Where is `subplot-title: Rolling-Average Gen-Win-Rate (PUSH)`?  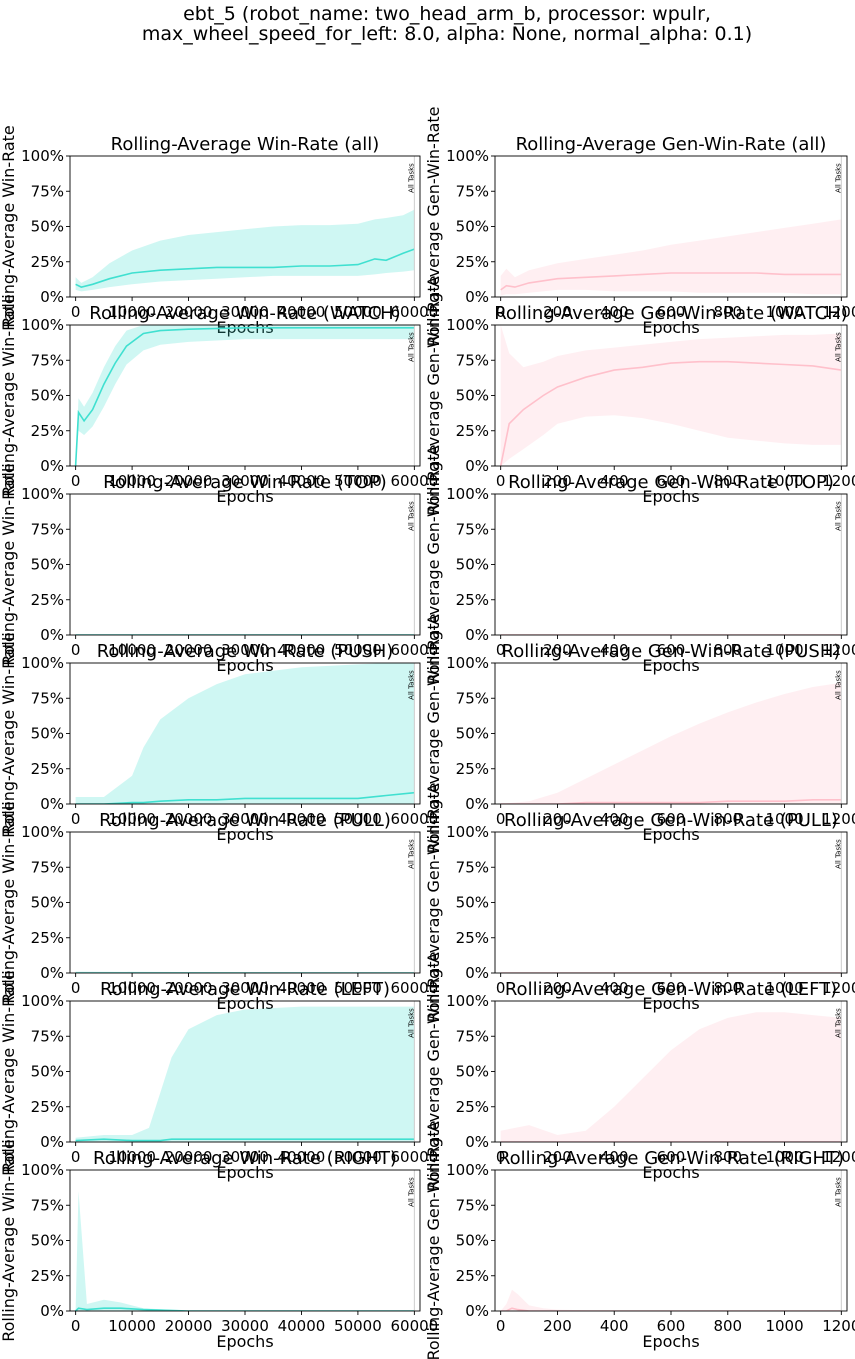 subplot-title: Rolling-Average Gen-Win-Rate (PUSH) is located at coordinates (671, 651).